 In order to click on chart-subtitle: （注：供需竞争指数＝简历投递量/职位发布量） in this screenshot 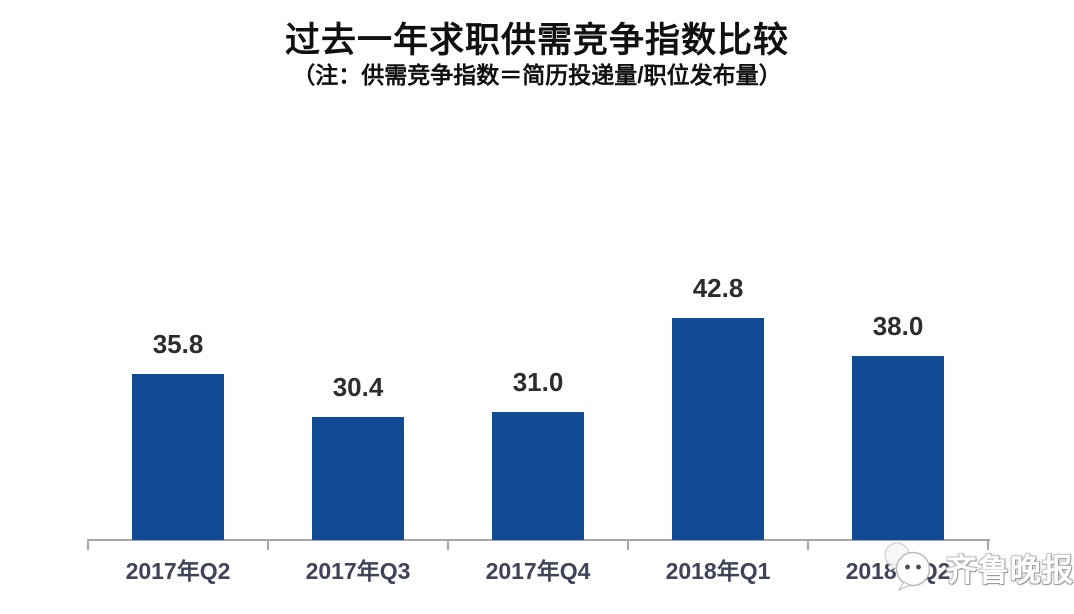, I will do `click(537, 75)`.